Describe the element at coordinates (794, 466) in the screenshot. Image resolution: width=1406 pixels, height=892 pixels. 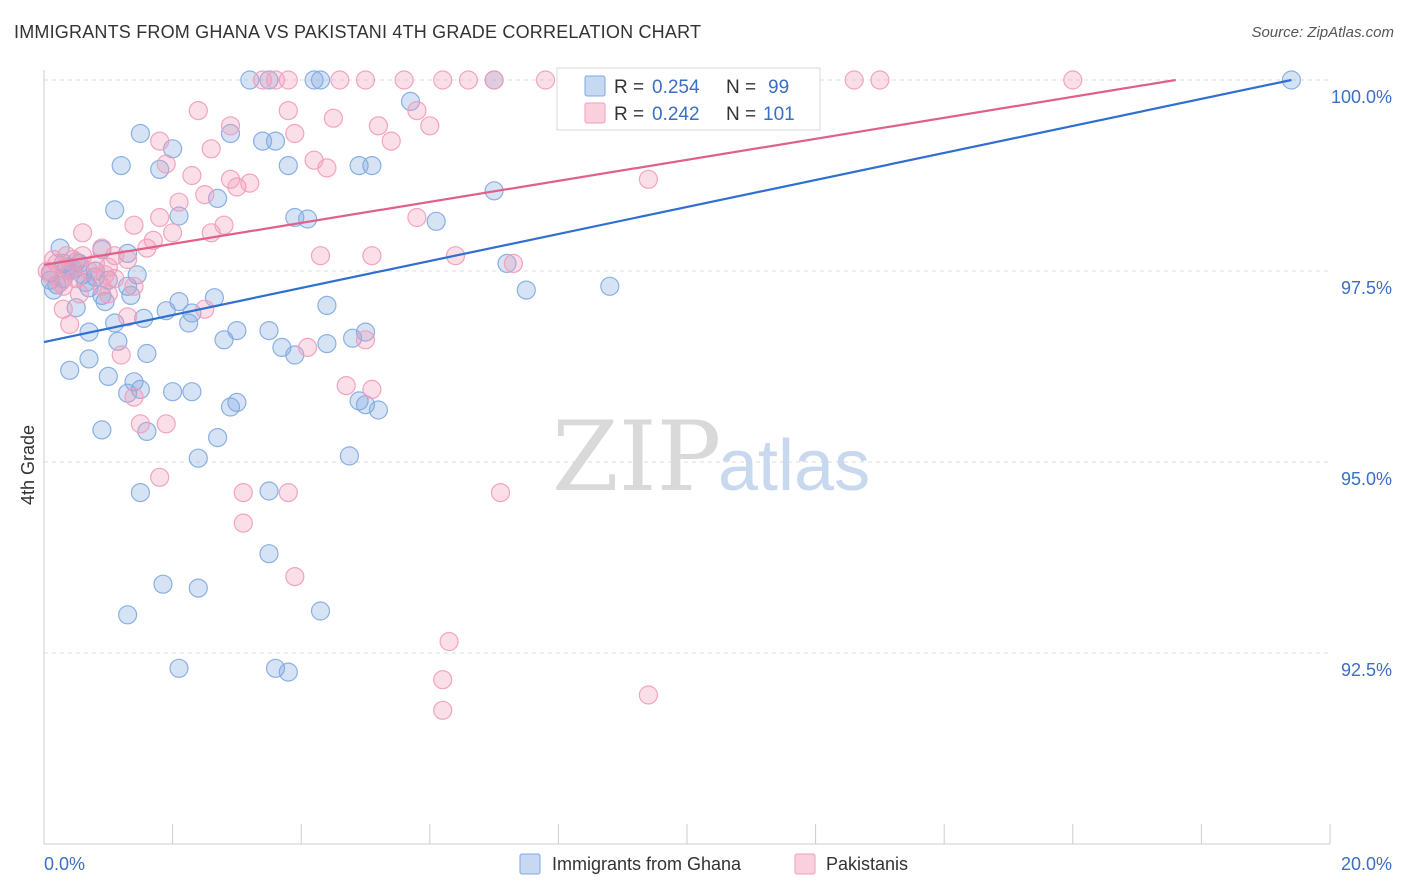
I see `watermark-atlas: atlas` at that location.